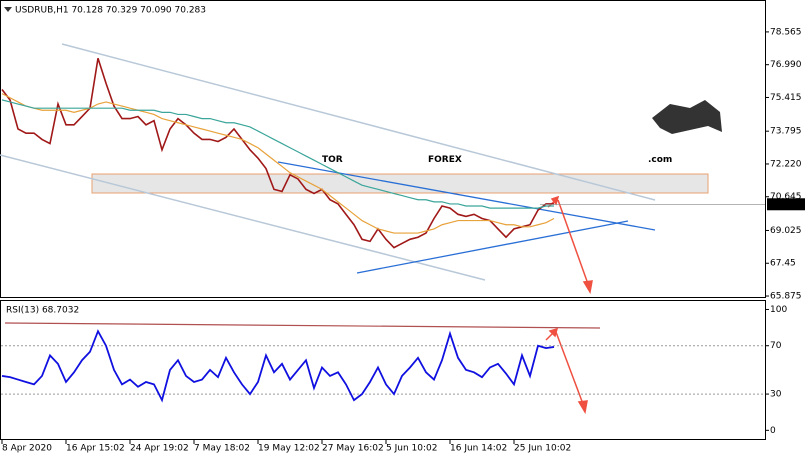 The height and width of the screenshot is (458, 808). What do you see at coordinates (302, 325) in the screenshot?
I see `rsi-trend-line` at bounding box center [302, 325].